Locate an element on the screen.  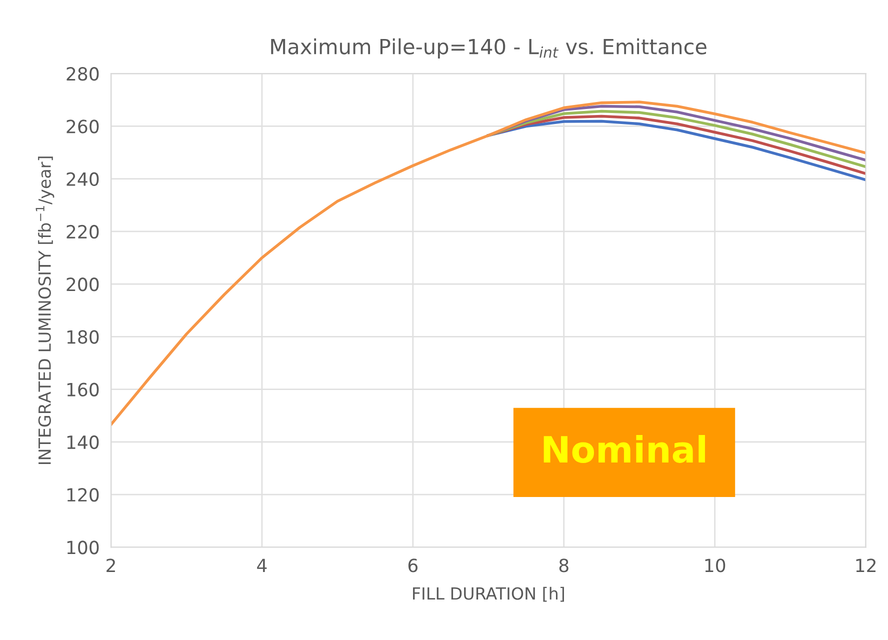
x-tick-label: 4 is located at coordinates (262, 565).